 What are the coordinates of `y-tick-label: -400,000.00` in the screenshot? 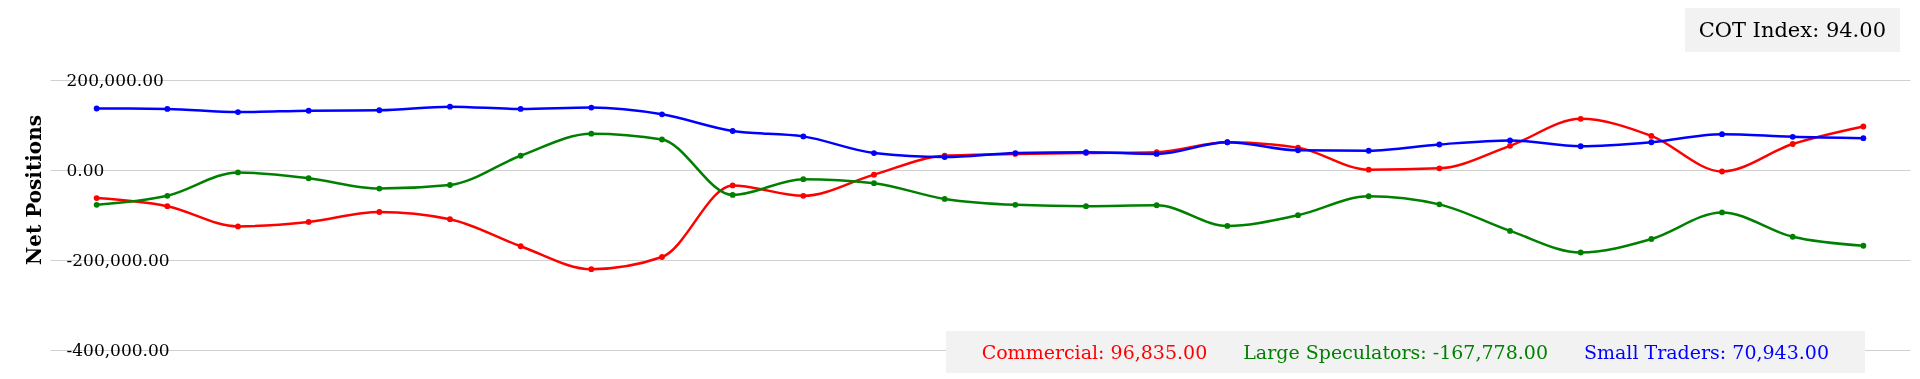 It's located at (118, 349).